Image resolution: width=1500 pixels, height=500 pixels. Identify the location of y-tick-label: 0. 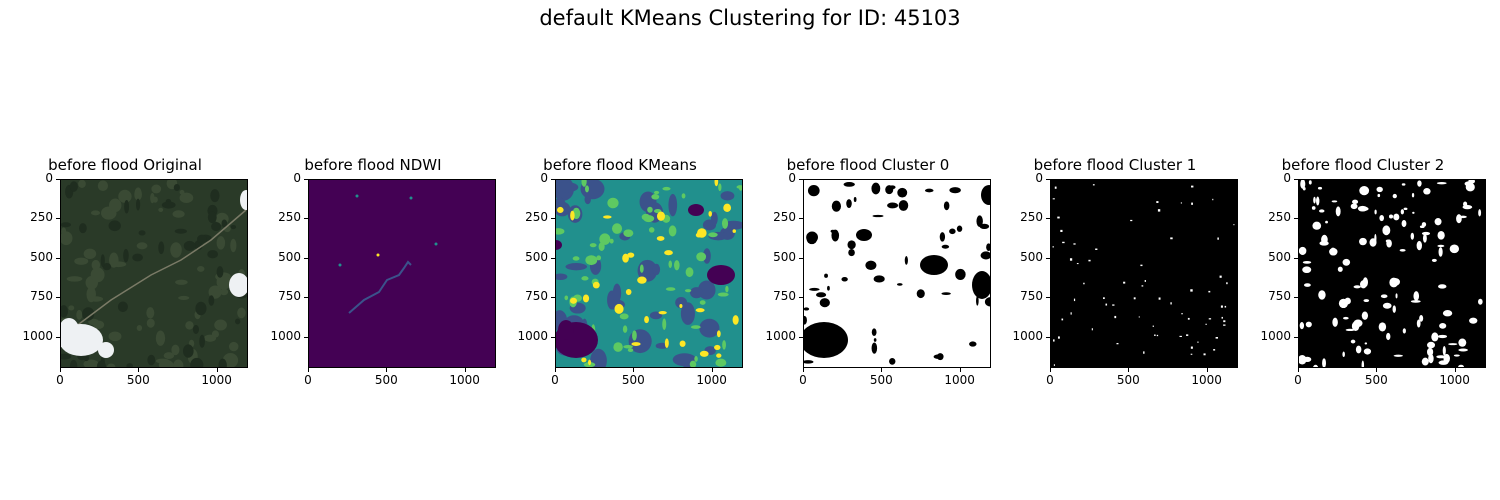
(792, 178).